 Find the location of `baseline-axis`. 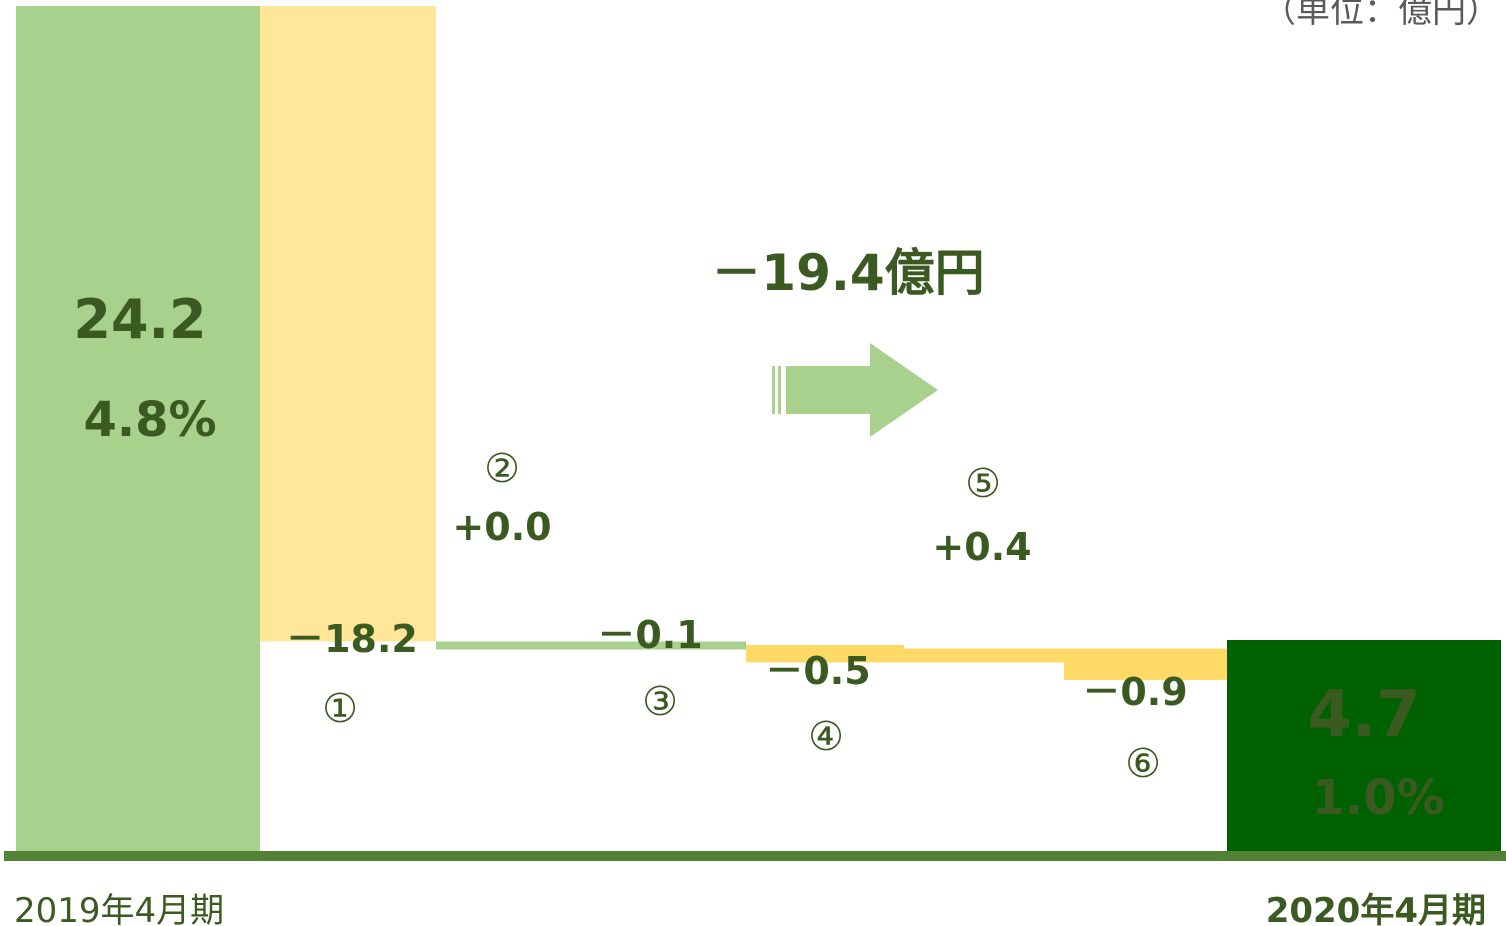

baseline-axis is located at coordinates (755, 856).